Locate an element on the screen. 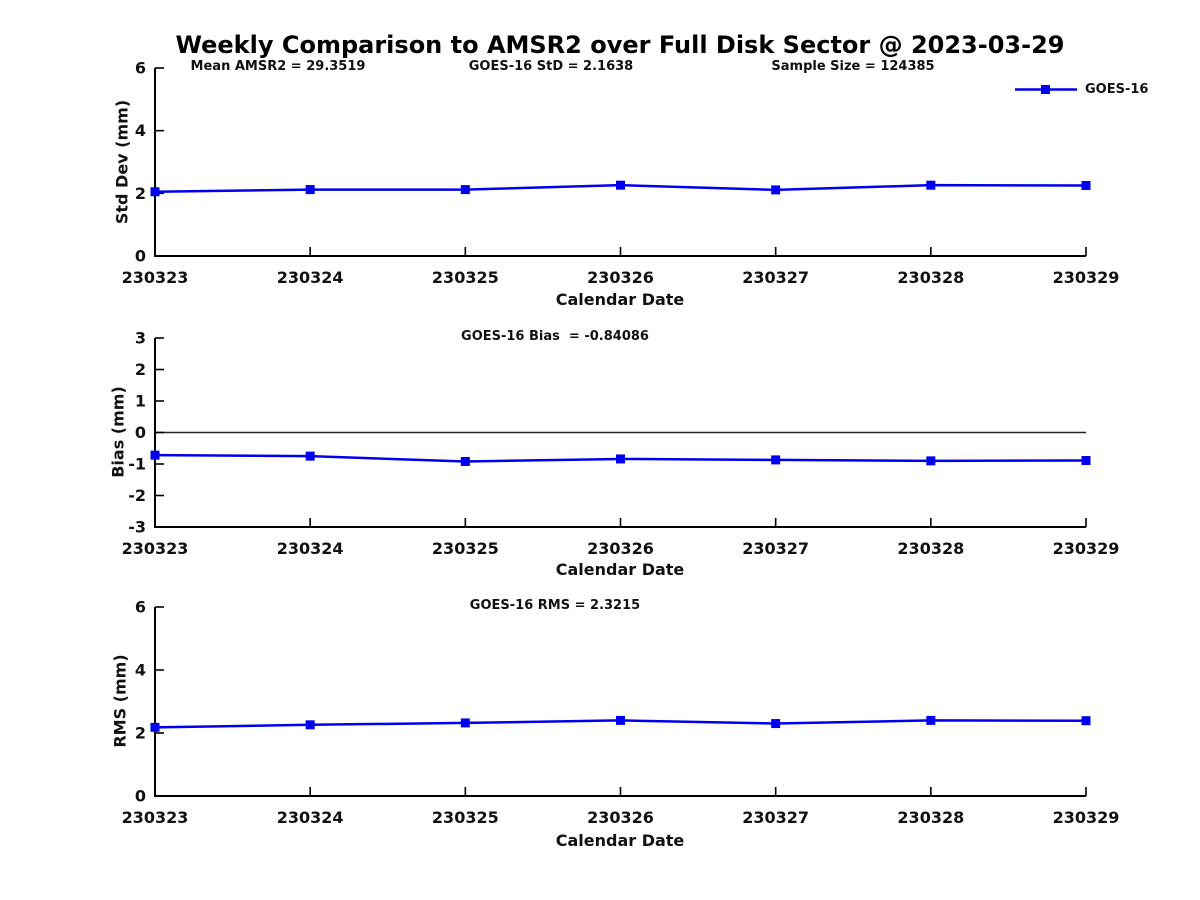 The width and height of the screenshot is (1200, 900). legend: GOES-16 is located at coordinates (1081, 89).